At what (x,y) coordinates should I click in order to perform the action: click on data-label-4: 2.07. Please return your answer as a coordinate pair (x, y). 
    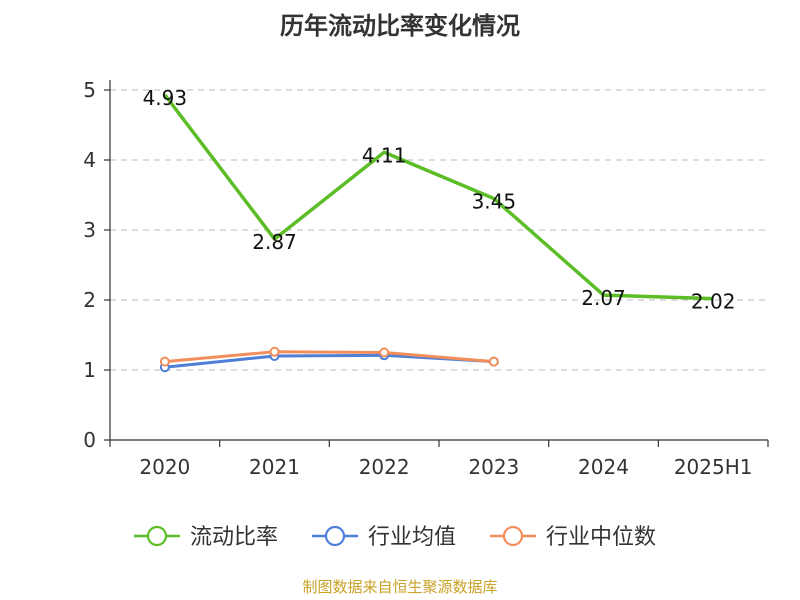
    Looking at the image, I should click on (603, 298).